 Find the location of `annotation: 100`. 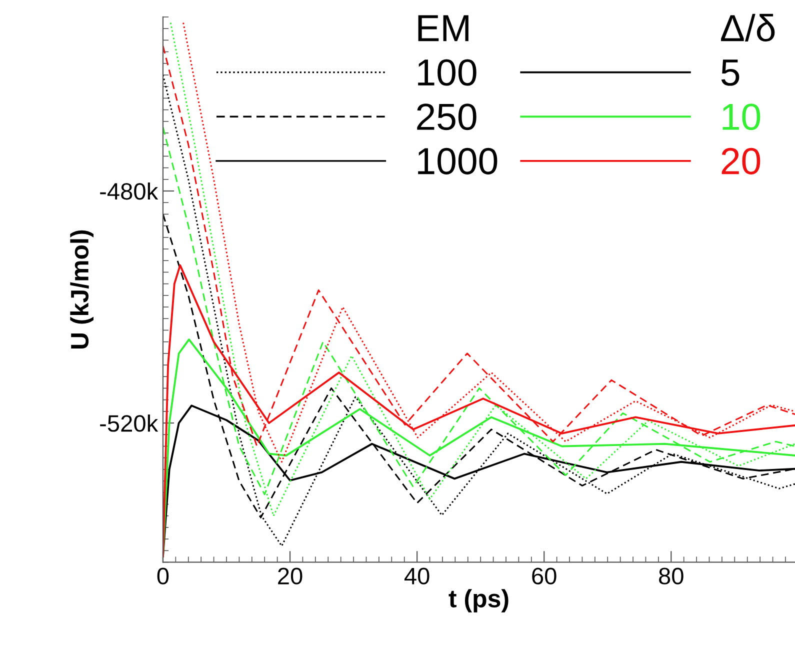

annotation: 100 is located at coordinates (447, 72).